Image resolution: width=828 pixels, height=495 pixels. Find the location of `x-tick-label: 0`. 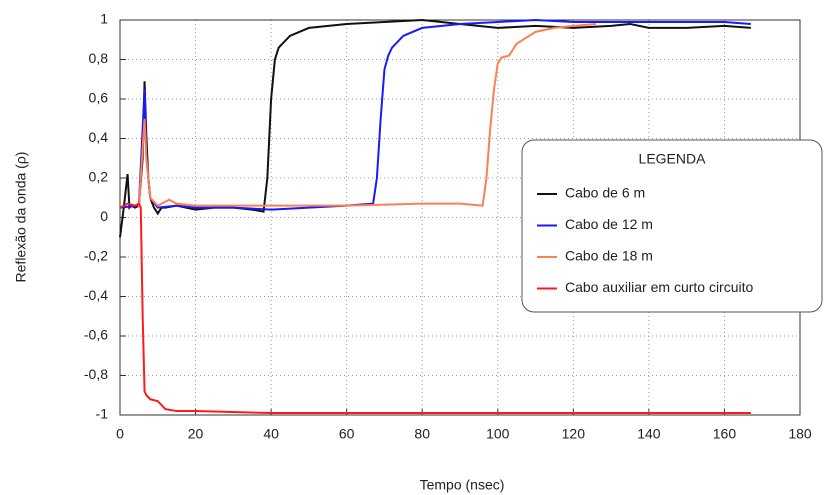

x-tick-label: 0 is located at coordinates (120, 434).